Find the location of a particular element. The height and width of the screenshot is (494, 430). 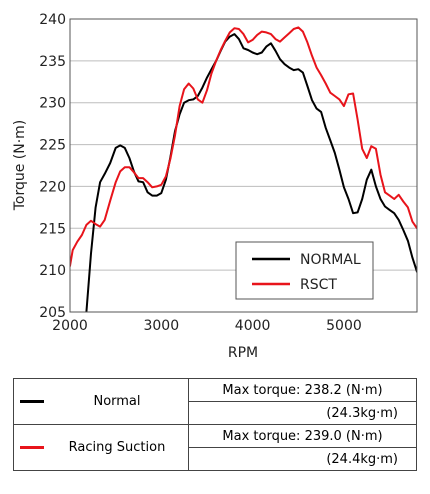

x-tick-2000: 2000 is located at coordinates (70, 326).